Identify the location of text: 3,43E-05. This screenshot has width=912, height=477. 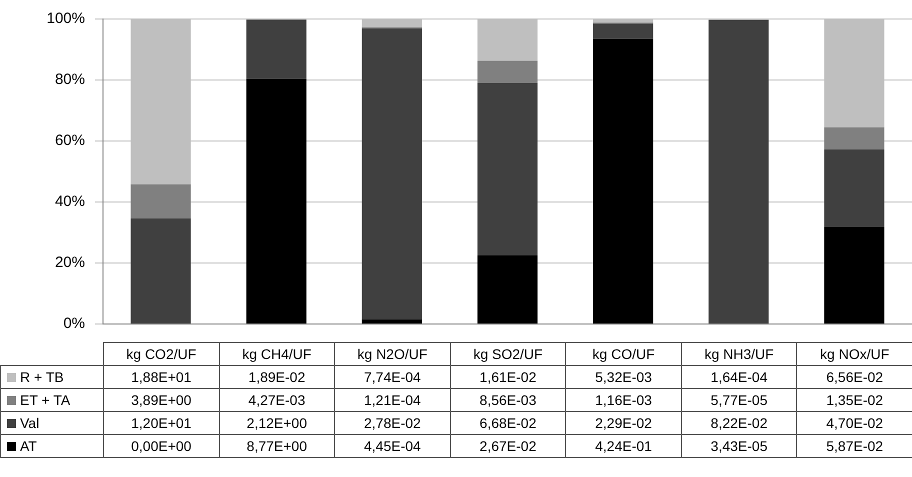
(739, 446).